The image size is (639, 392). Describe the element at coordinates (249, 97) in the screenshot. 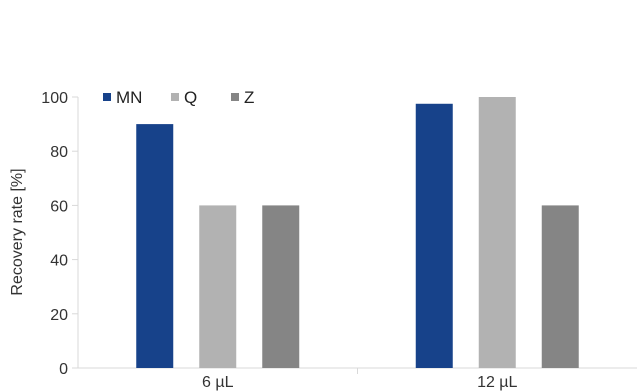

I see `legend-label: Z` at that location.